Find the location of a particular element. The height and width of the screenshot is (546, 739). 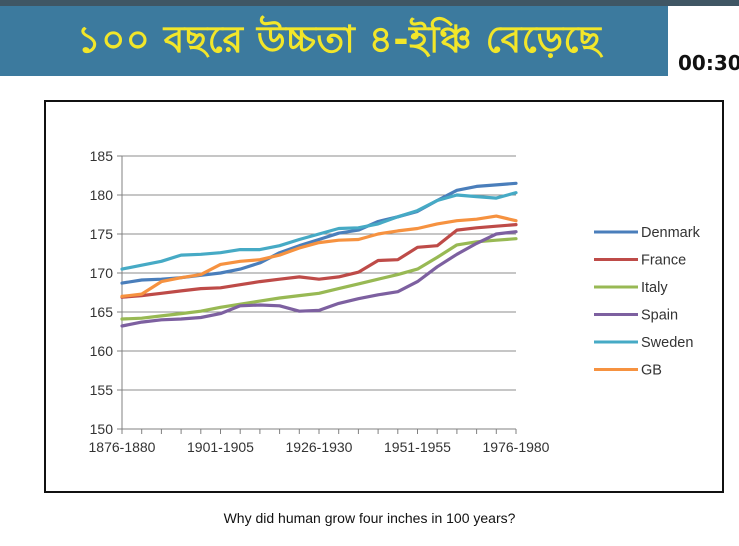

series-line-spain is located at coordinates (319, 279).